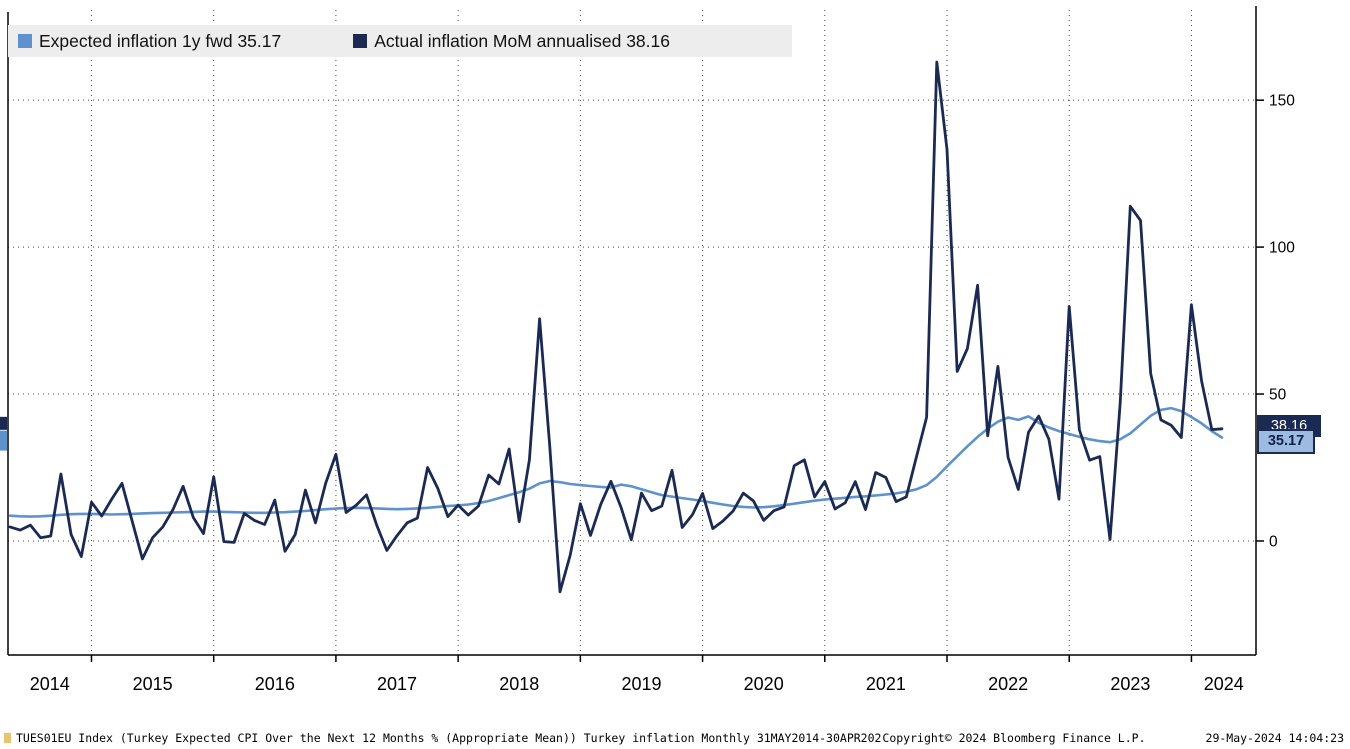 The image size is (1350, 749). What do you see at coordinates (886, 684) in the screenshot?
I see `x-axis-year-label: 2021` at bounding box center [886, 684].